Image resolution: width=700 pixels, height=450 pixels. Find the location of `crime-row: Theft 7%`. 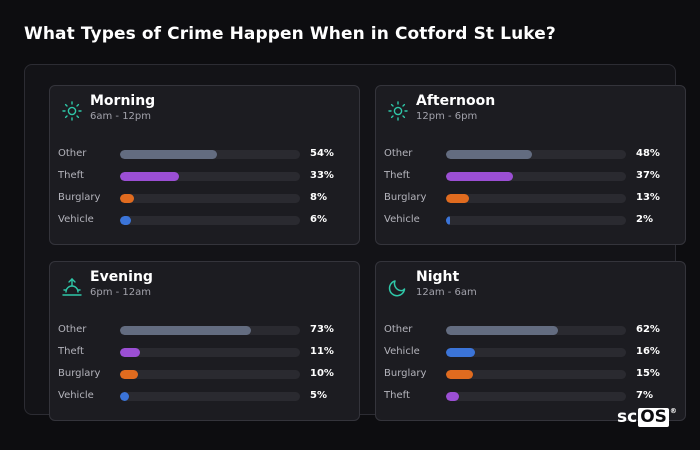

crime-row: Theft 7% is located at coordinates (529, 397).